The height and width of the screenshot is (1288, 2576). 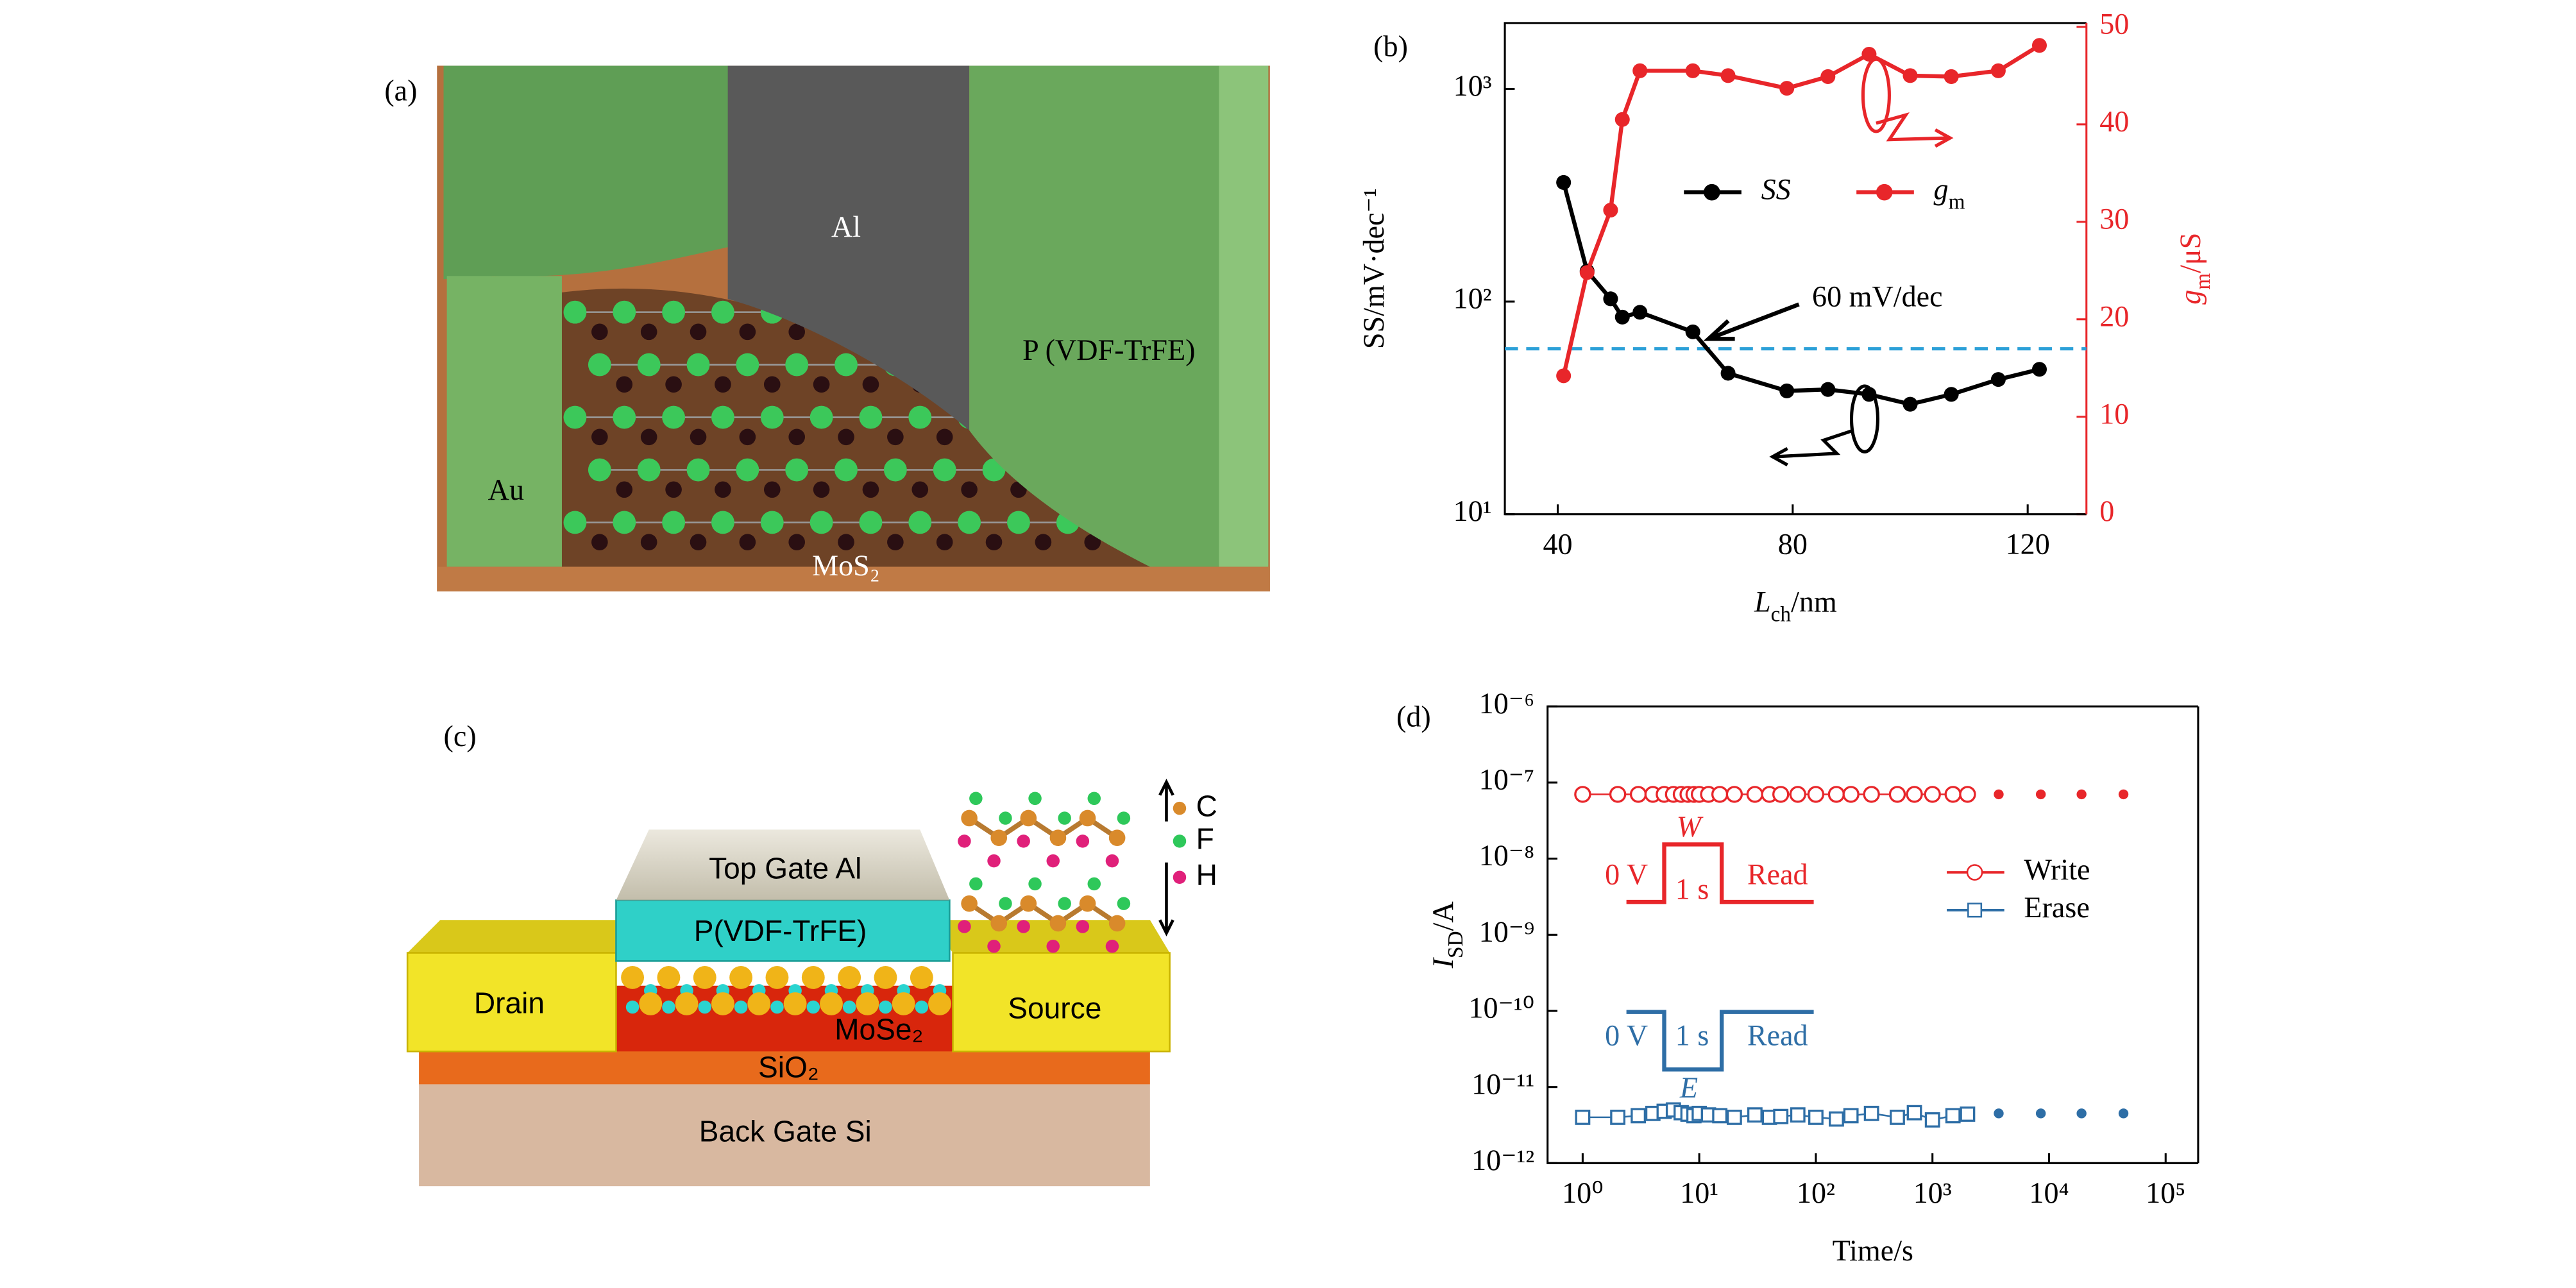 I want to click on label-au: Au, so click(x=506, y=489).